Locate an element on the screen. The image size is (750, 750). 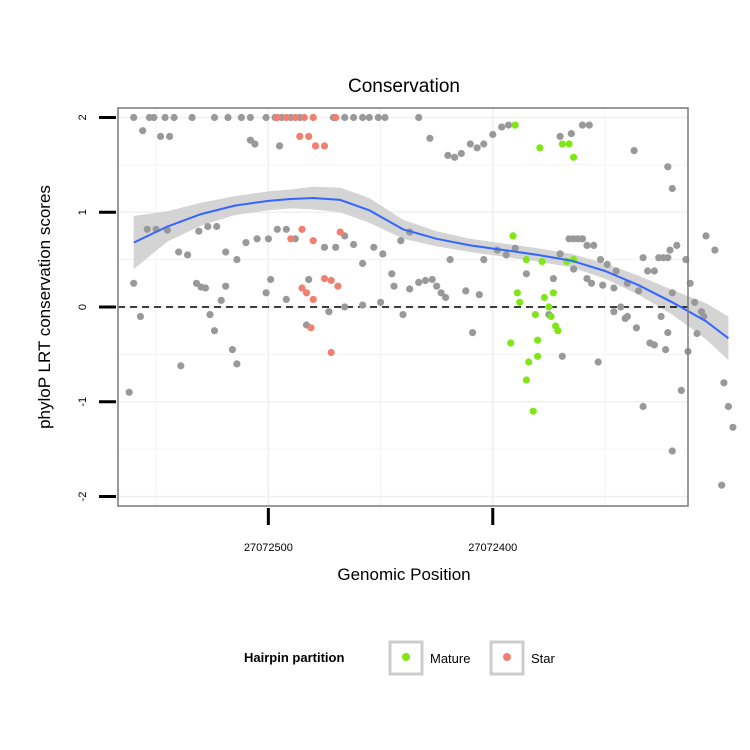
x-tick-label: 27072500 is located at coordinates (268, 548).